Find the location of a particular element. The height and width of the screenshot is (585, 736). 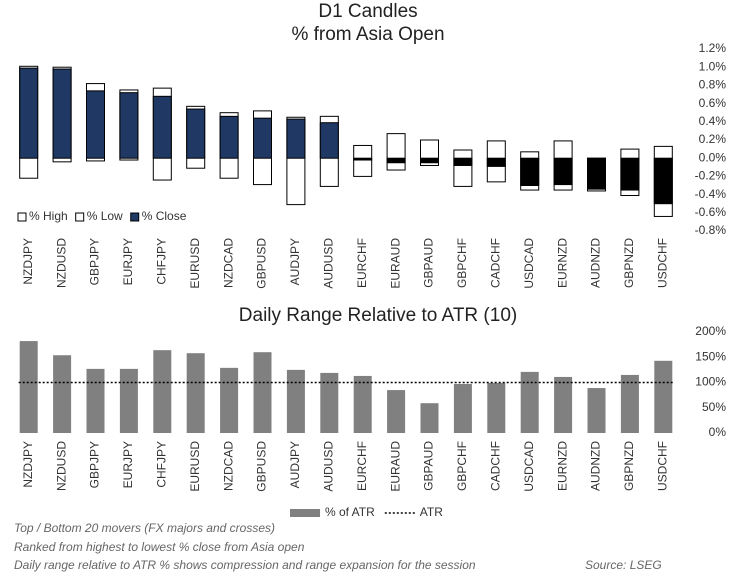

legend-label: % of ATR is located at coordinates (350, 512).